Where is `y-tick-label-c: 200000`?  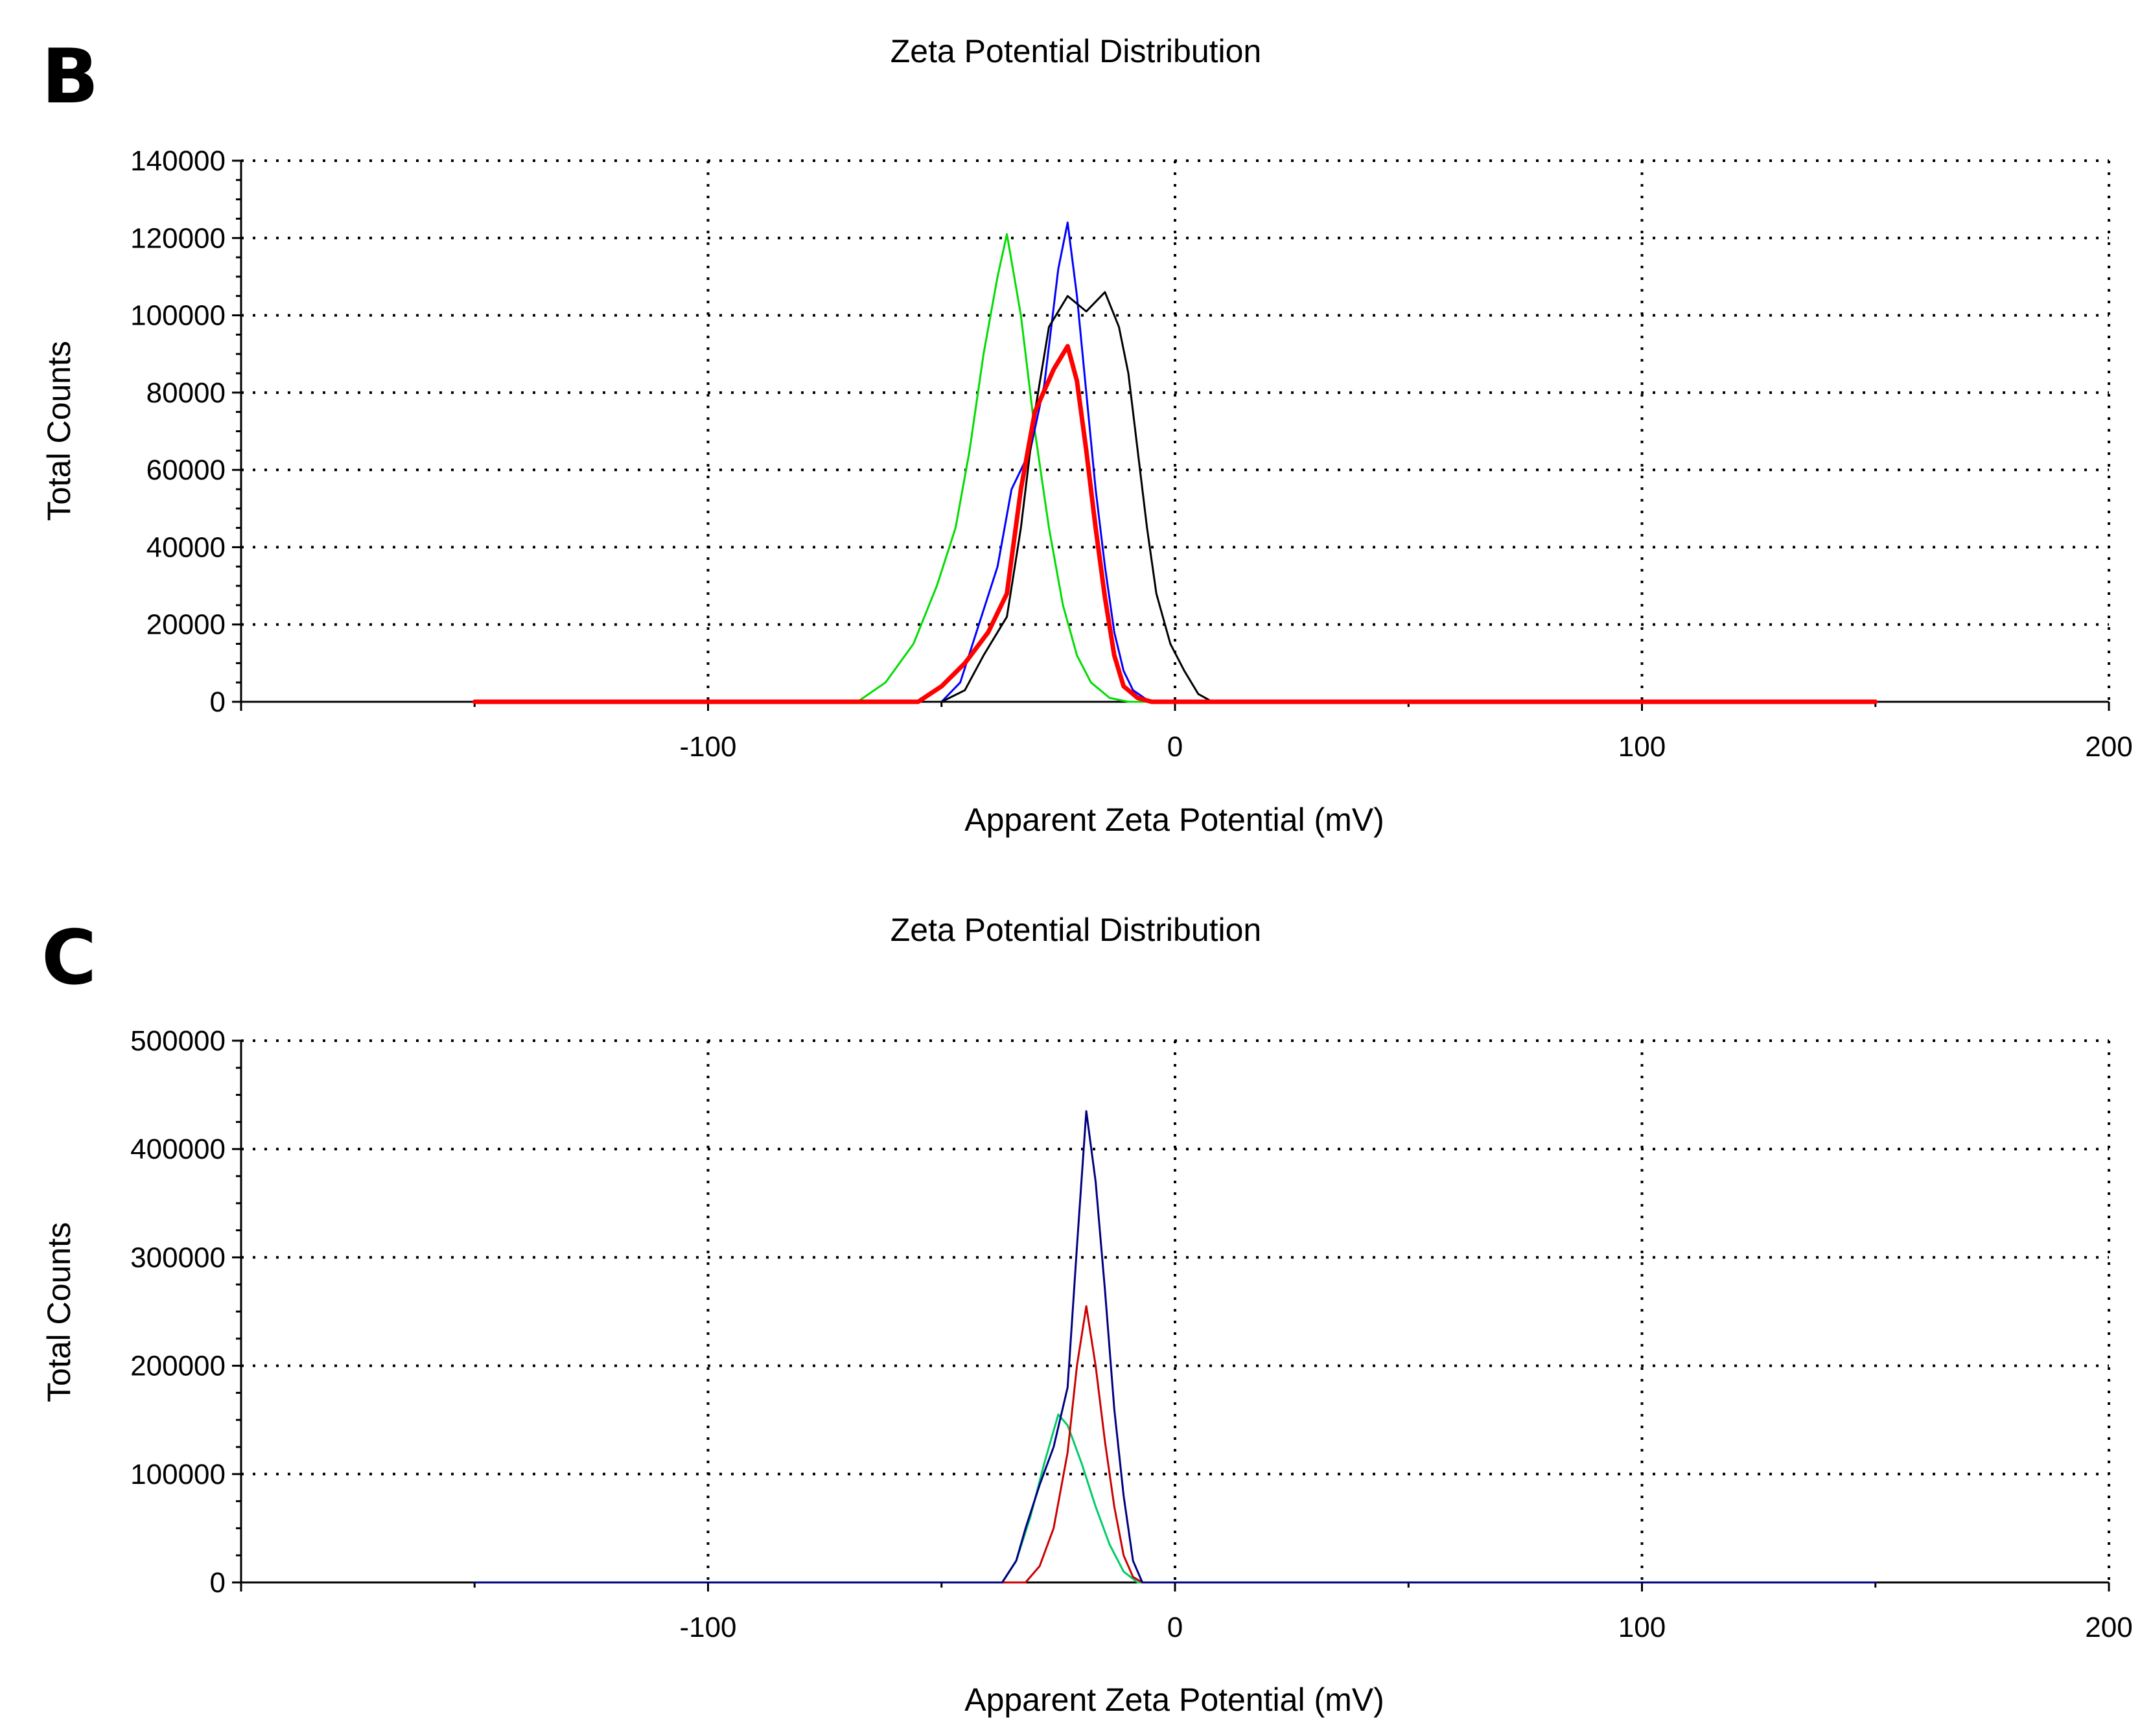 y-tick-label-c: 200000 is located at coordinates (178, 1366).